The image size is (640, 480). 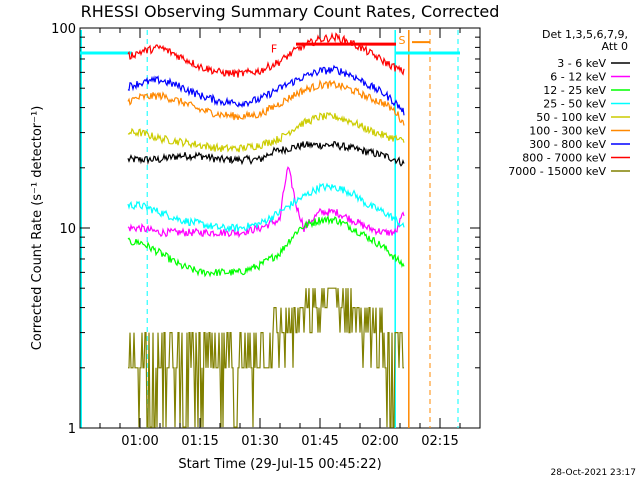 I want to click on x-tick-label-1: 01:00, so click(x=139, y=441).